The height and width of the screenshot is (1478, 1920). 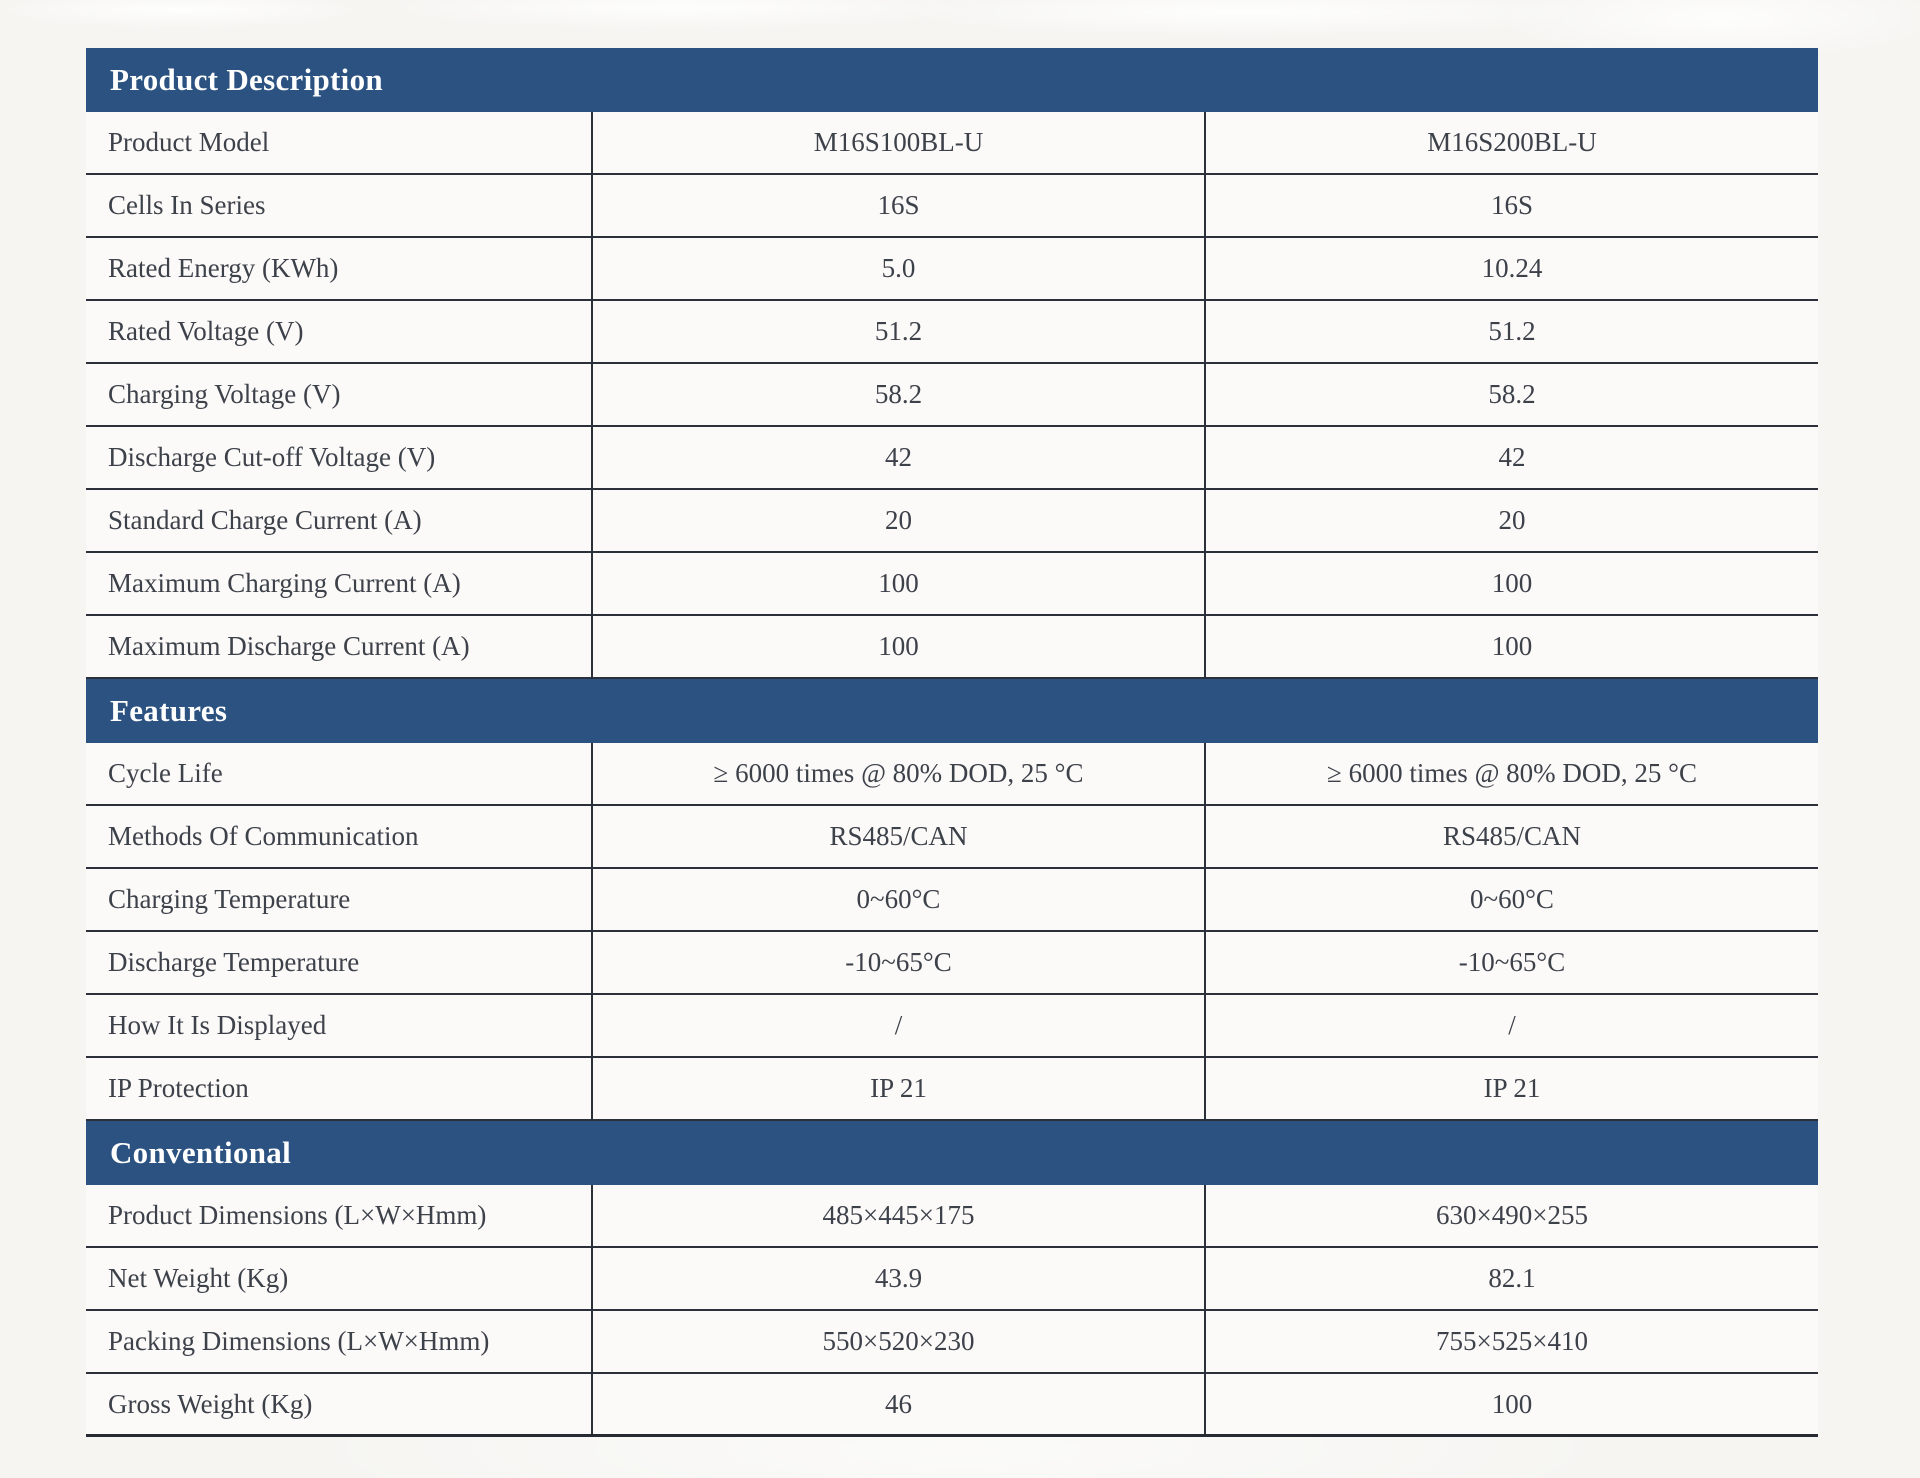 I want to click on row-label: Discharge Cut-off Voltage (V), so click(x=272, y=457).